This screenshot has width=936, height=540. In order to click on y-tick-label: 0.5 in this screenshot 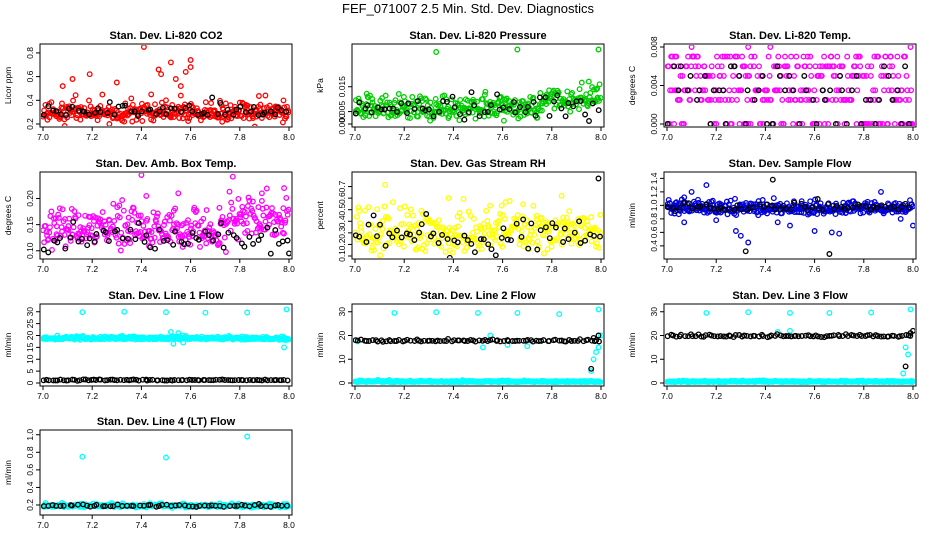, I will do `click(342, 210)`.